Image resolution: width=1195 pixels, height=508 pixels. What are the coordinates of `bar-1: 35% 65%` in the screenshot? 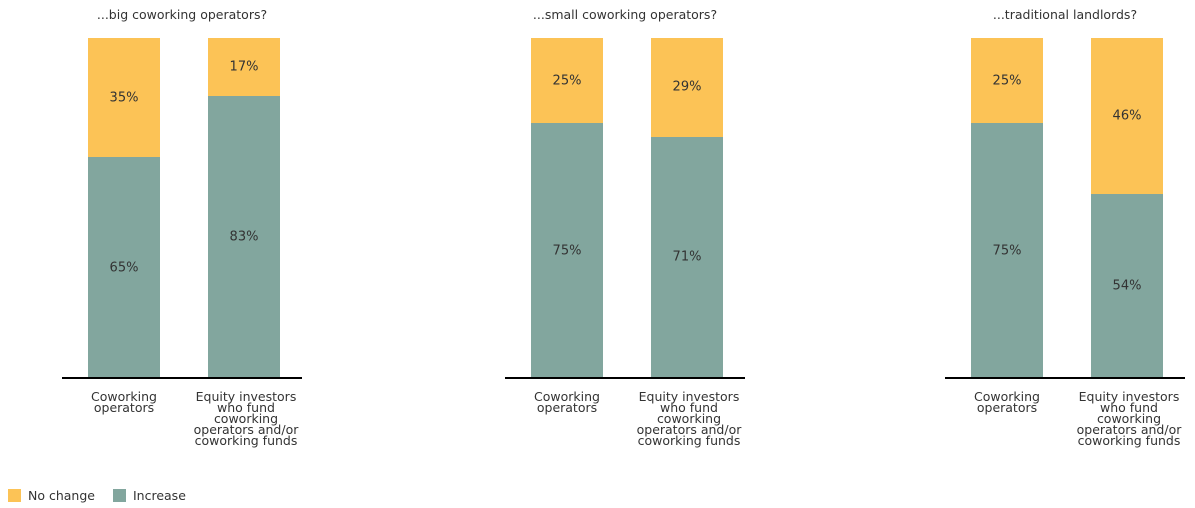 It's located at (124, 208).